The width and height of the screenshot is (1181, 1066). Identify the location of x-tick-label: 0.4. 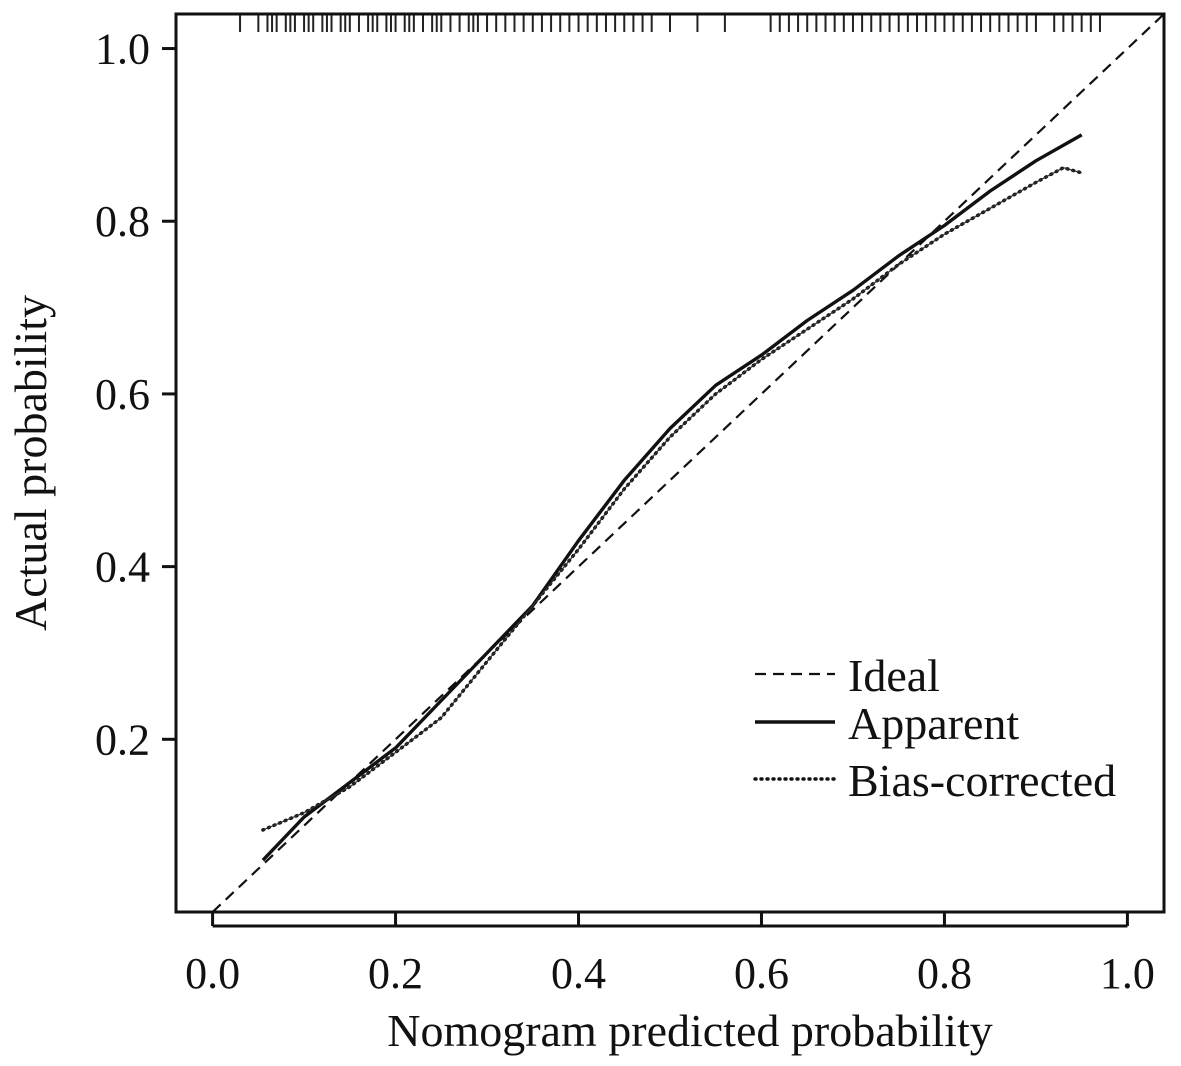
(578, 973).